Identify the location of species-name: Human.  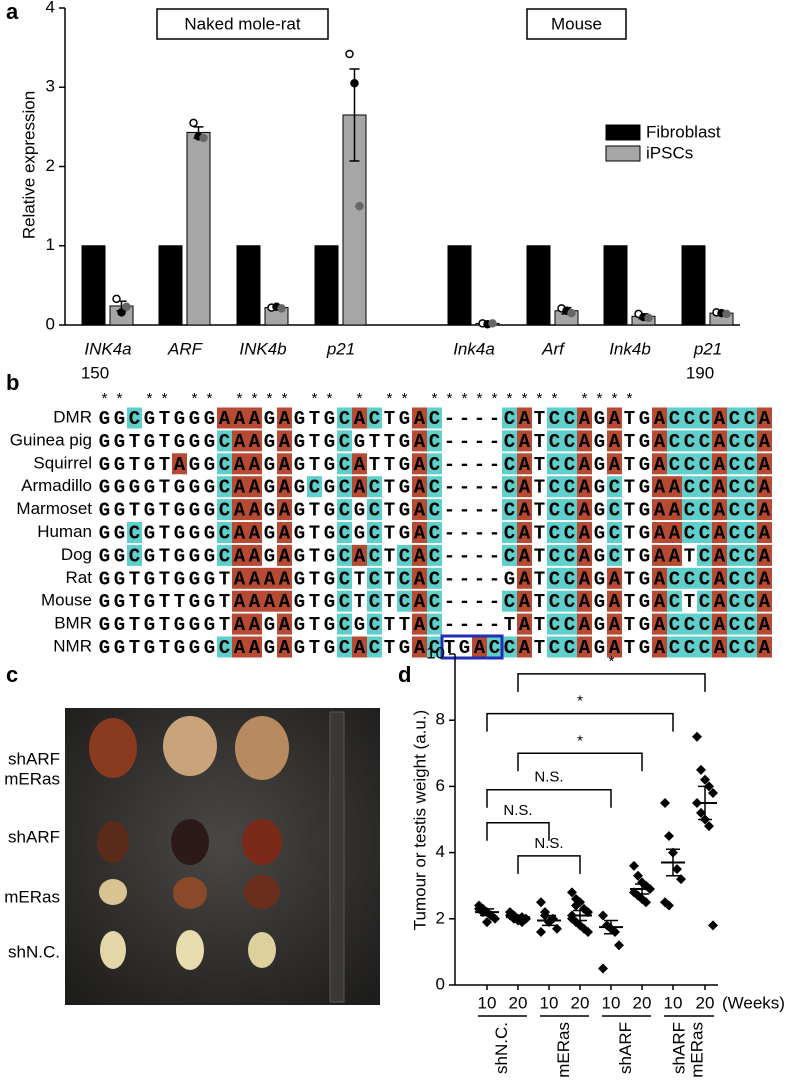
(64, 531).